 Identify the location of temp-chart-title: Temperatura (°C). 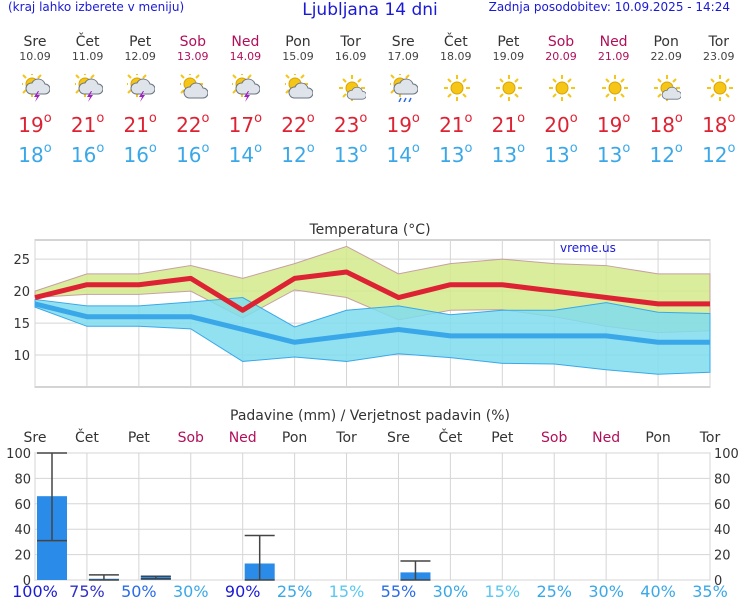
(369, 230).